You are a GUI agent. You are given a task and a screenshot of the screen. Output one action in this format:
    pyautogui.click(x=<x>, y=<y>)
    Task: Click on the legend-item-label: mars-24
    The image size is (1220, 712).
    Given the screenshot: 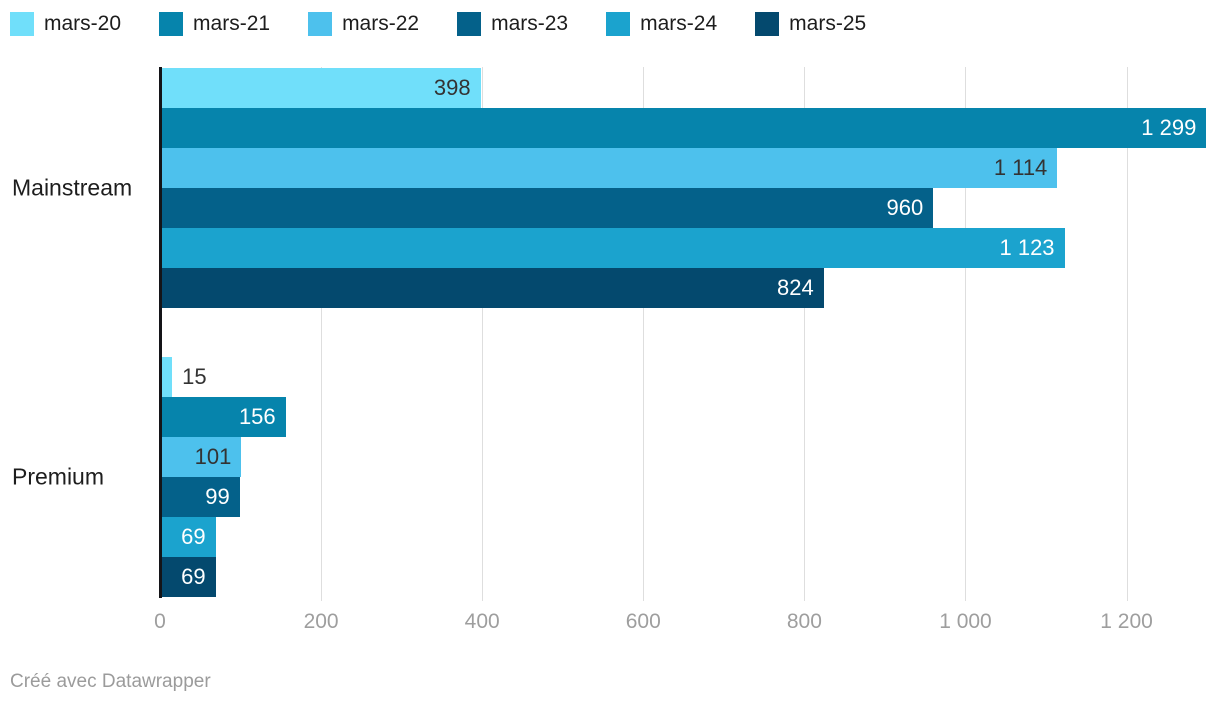 What is the action you would take?
    pyautogui.click(x=679, y=23)
    